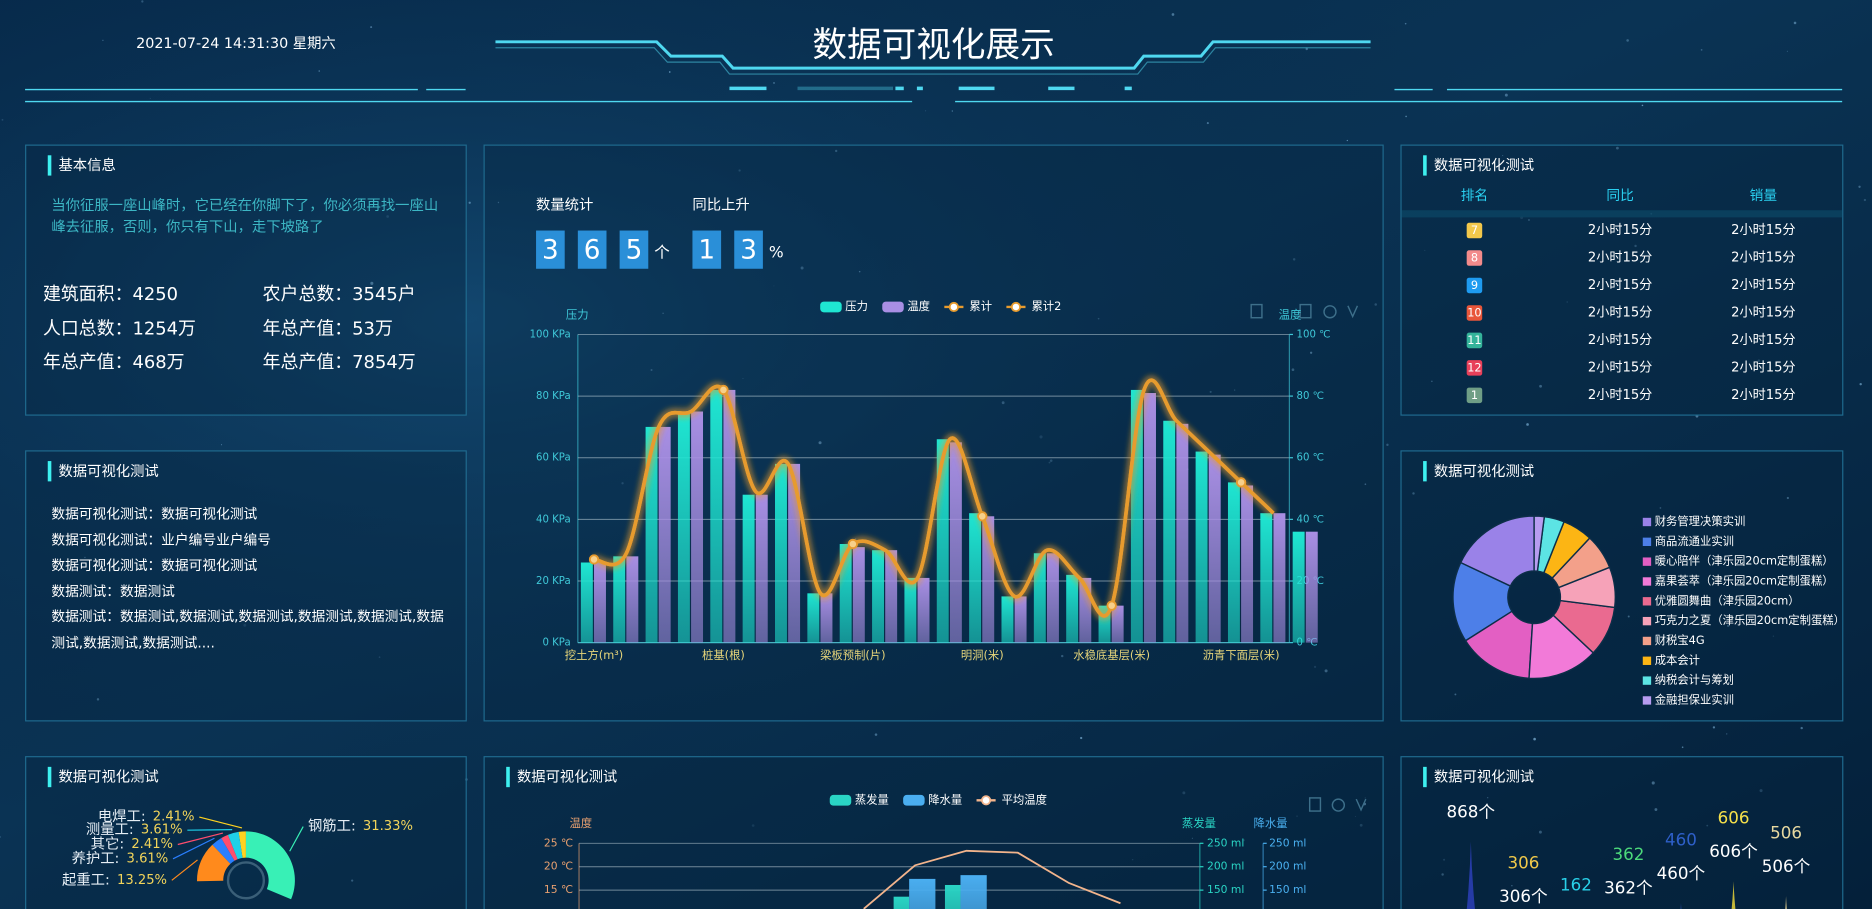 Image resolution: width=1872 pixels, height=909 pixels. Describe the element at coordinates (748, 250) in the screenshot. I see `digit: 3` at that location.